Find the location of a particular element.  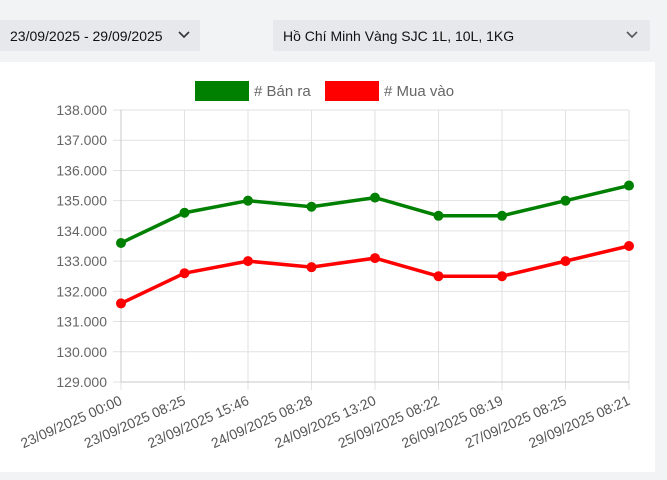

y-tick-label: 133.000 is located at coordinates (81, 261).